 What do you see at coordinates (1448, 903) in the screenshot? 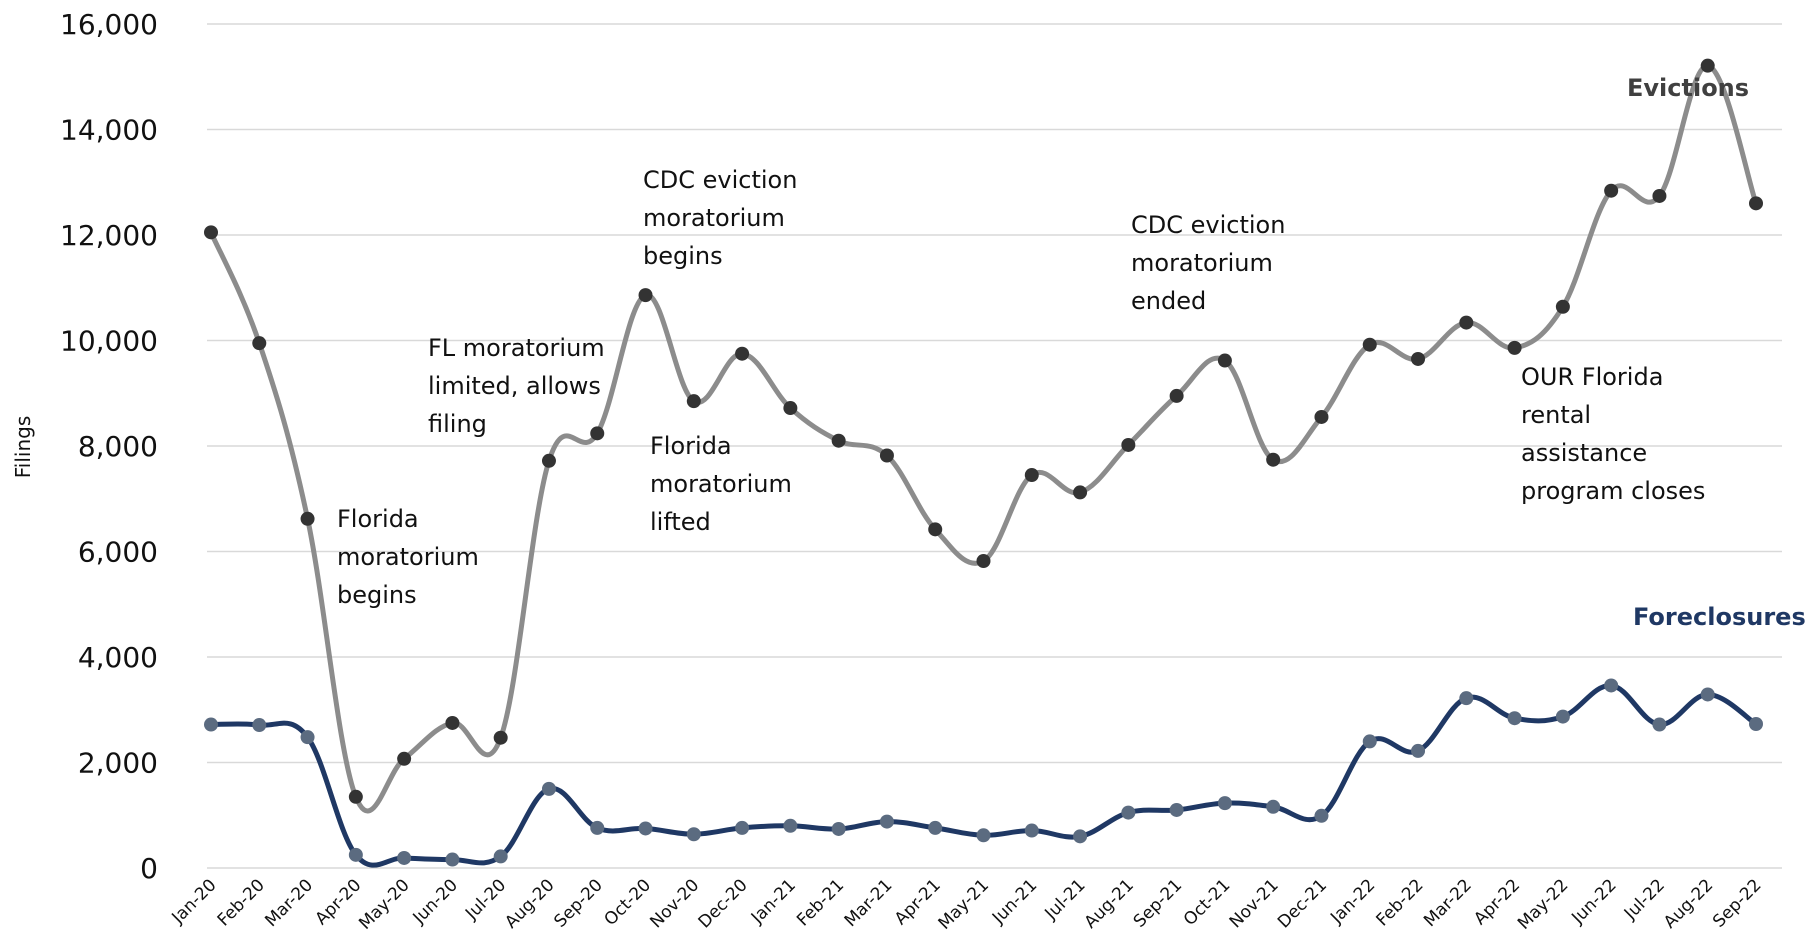
I see `x-tick-label: Mar-22` at bounding box center [1448, 903].